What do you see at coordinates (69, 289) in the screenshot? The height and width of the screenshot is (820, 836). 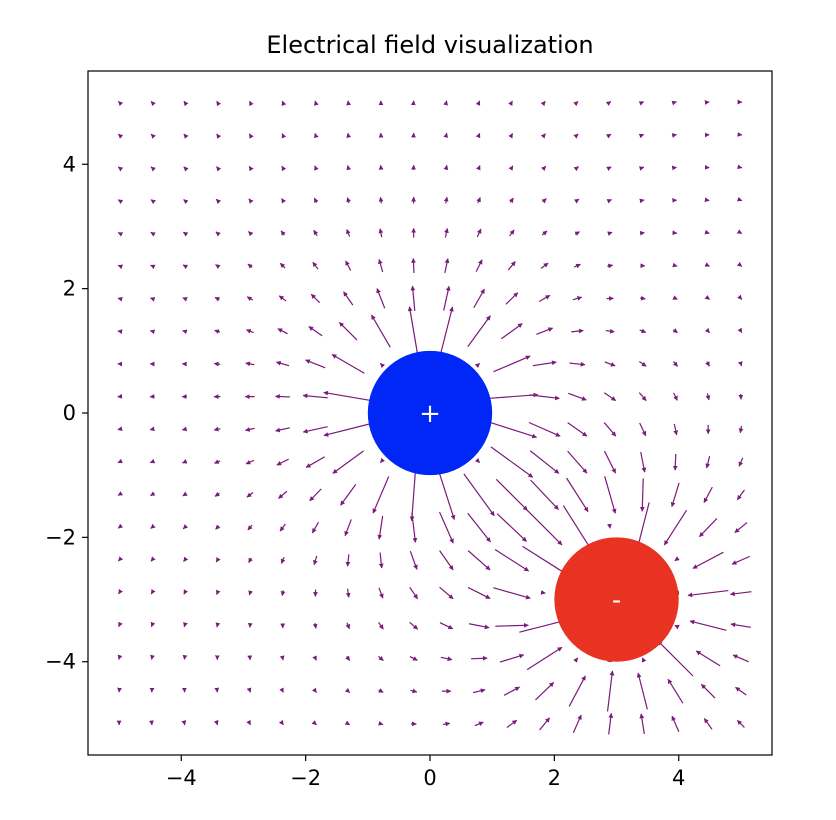 I see `y-tick-label: 2` at bounding box center [69, 289].